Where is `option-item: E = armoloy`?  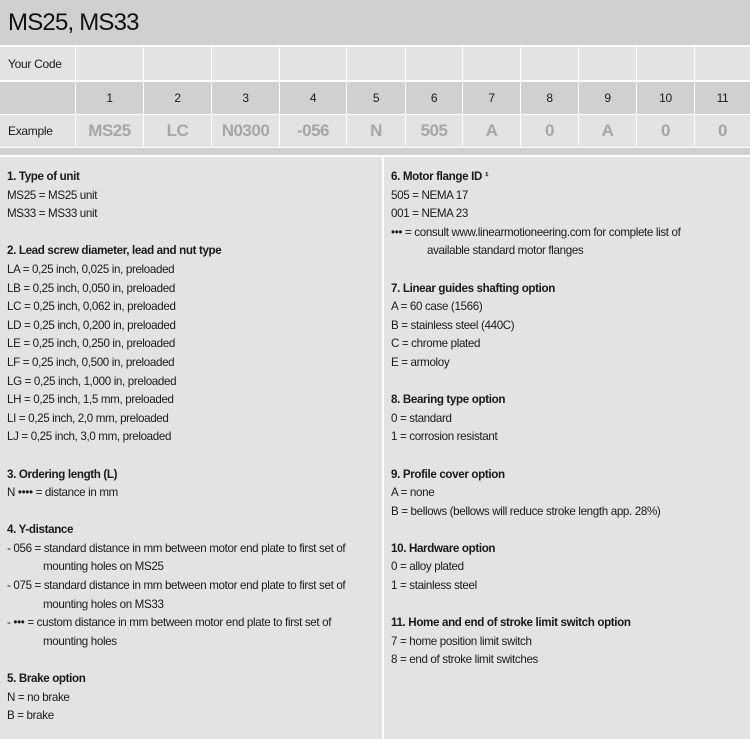
option-item: E = armoloy is located at coordinates (420, 362).